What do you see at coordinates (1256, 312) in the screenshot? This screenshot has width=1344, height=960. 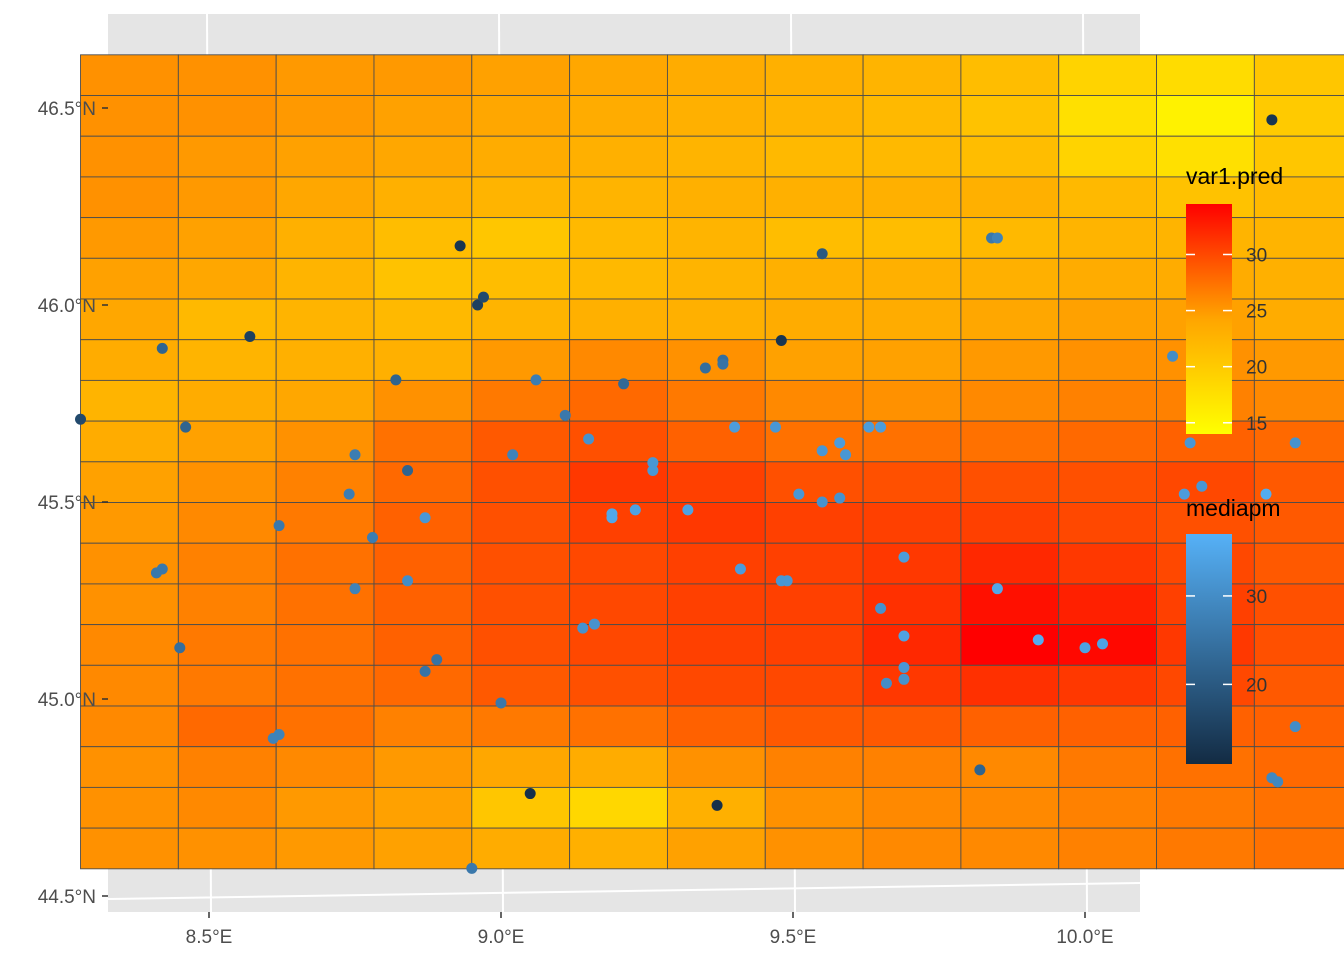 I see `colorbar-tick-label: 25` at bounding box center [1256, 312].